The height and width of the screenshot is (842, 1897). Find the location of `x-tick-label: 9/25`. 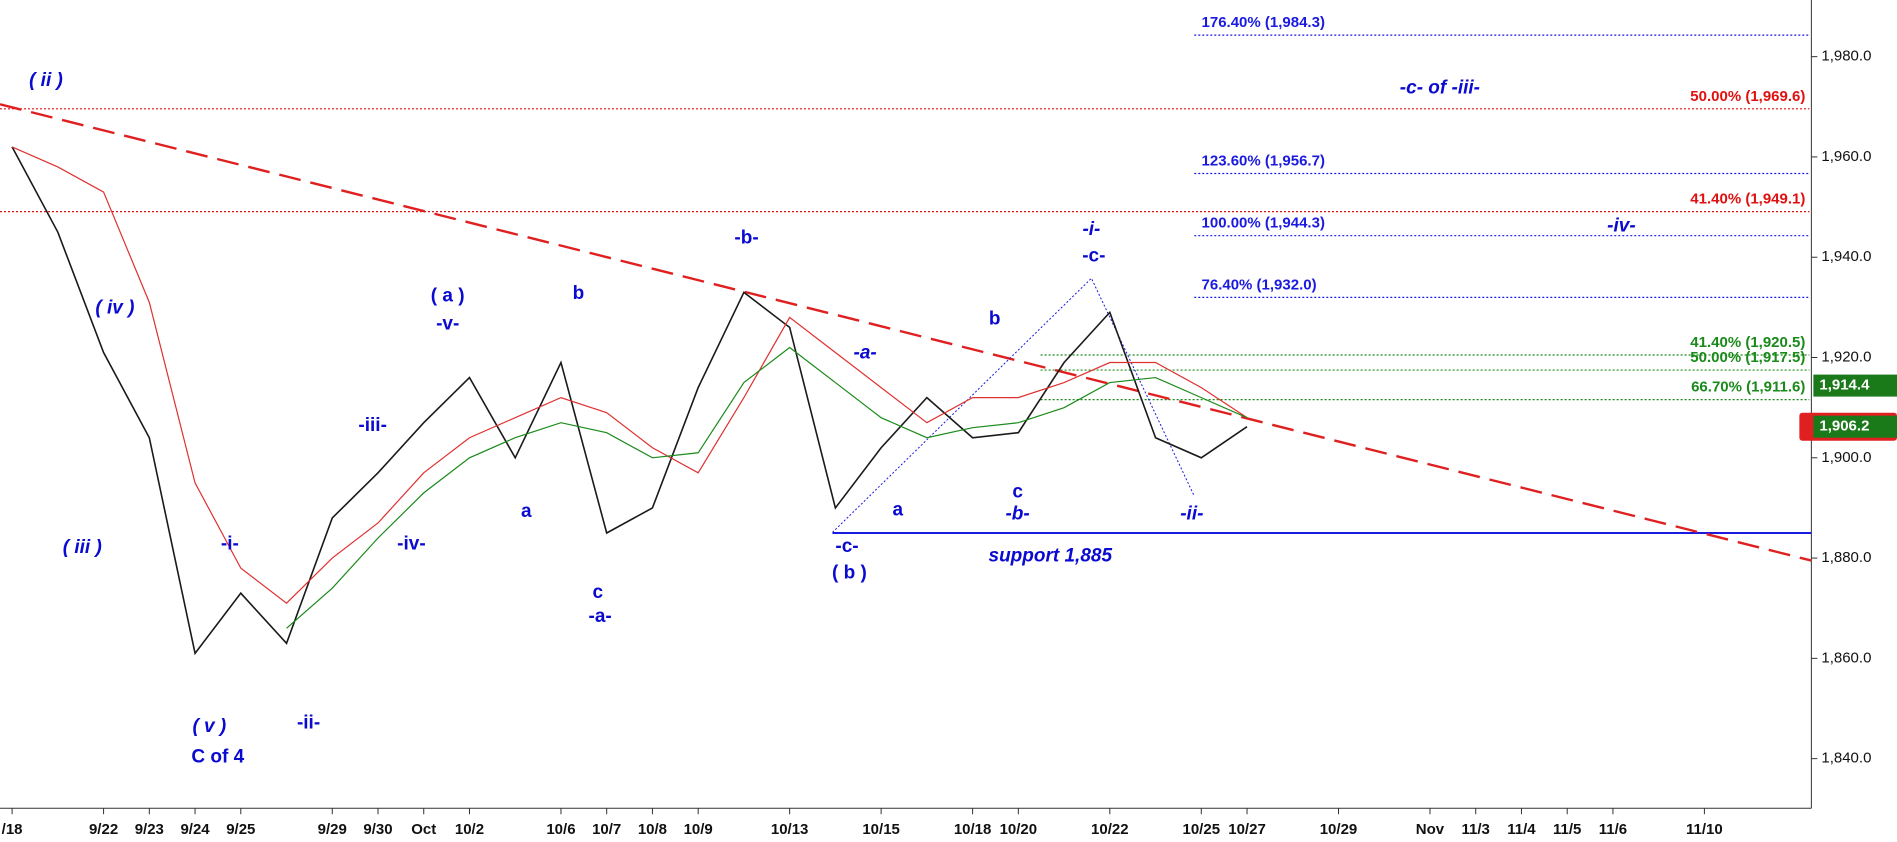

x-tick-label: 9/25 is located at coordinates (240, 829).